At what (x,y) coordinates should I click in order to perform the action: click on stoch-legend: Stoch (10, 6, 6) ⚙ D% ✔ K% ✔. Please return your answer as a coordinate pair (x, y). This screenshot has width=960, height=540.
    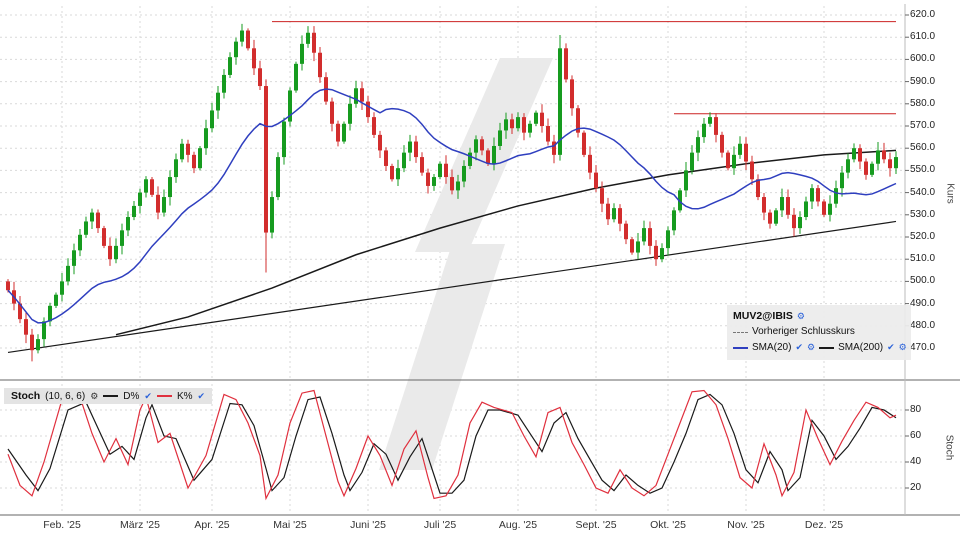
    Looking at the image, I should click on (108, 396).